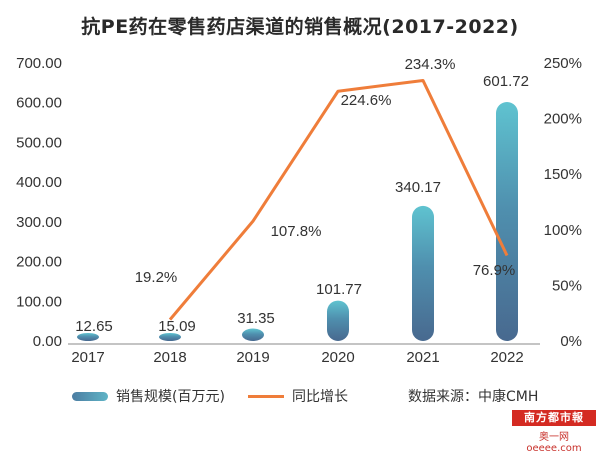 This screenshot has height=454, width=600. I want to click on line-value-label: 224.6%, so click(366, 100).